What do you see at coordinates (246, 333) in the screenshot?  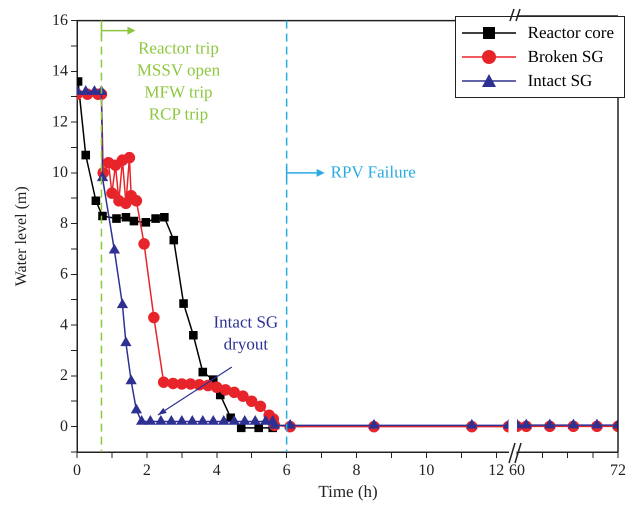 I see `annotation: Intact SG dryout` at bounding box center [246, 333].